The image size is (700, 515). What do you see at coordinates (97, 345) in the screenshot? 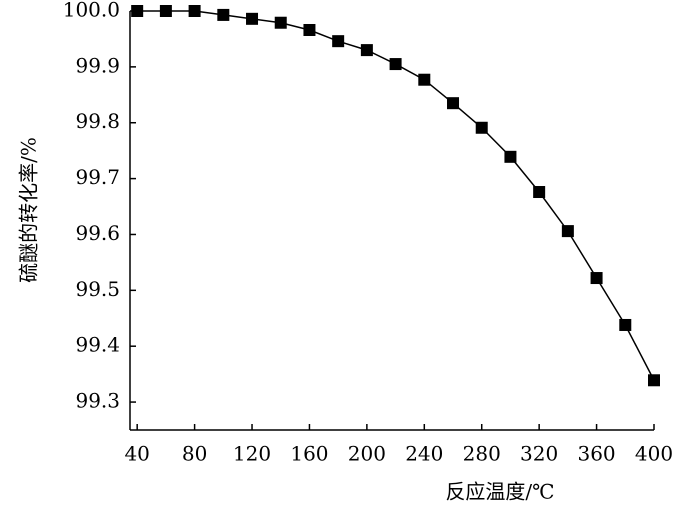
I see `y-tick-label: 99.4` at bounding box center [97, 345].